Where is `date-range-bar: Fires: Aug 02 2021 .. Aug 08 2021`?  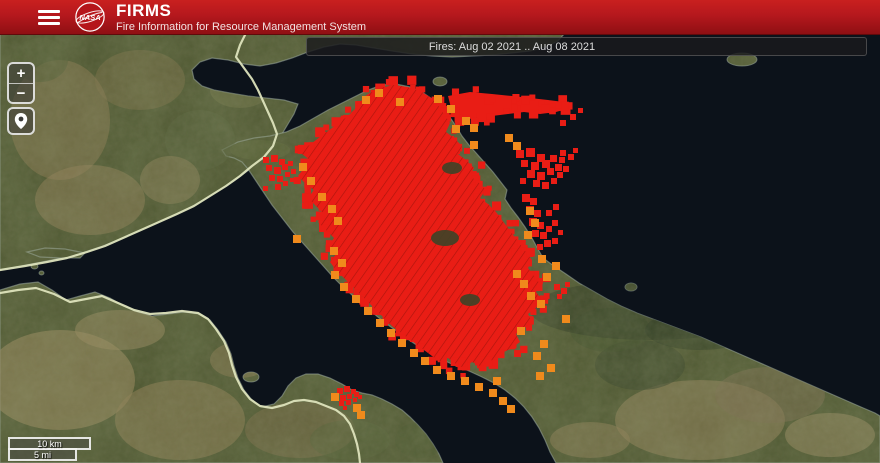 date-range-bar: Fires: Aug 02 2021 .. Aug 08 2021 is located at coordinates (586, 46).